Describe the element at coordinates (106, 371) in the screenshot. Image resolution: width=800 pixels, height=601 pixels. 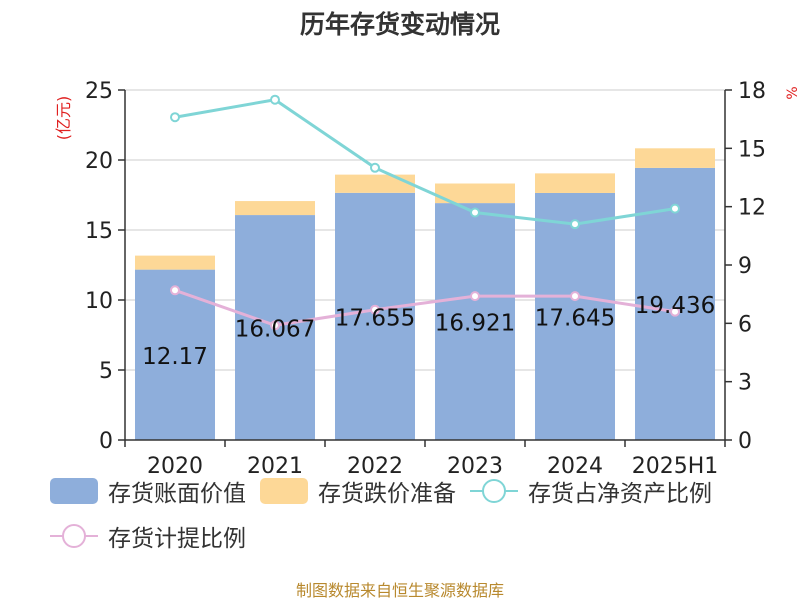
I see `left-tick-label: 5` at that location.